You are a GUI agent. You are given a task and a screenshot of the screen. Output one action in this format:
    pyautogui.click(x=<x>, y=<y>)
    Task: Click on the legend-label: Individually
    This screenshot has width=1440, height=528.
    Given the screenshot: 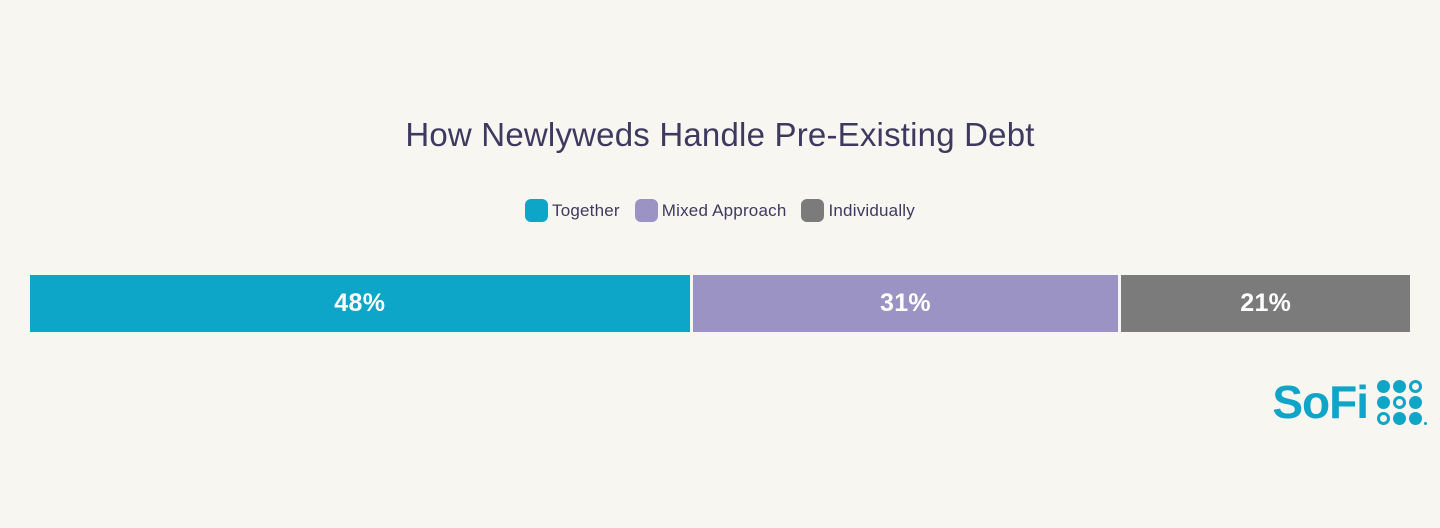 What is the action you would take?
    pyautogui.click(x=871, y=210)
    